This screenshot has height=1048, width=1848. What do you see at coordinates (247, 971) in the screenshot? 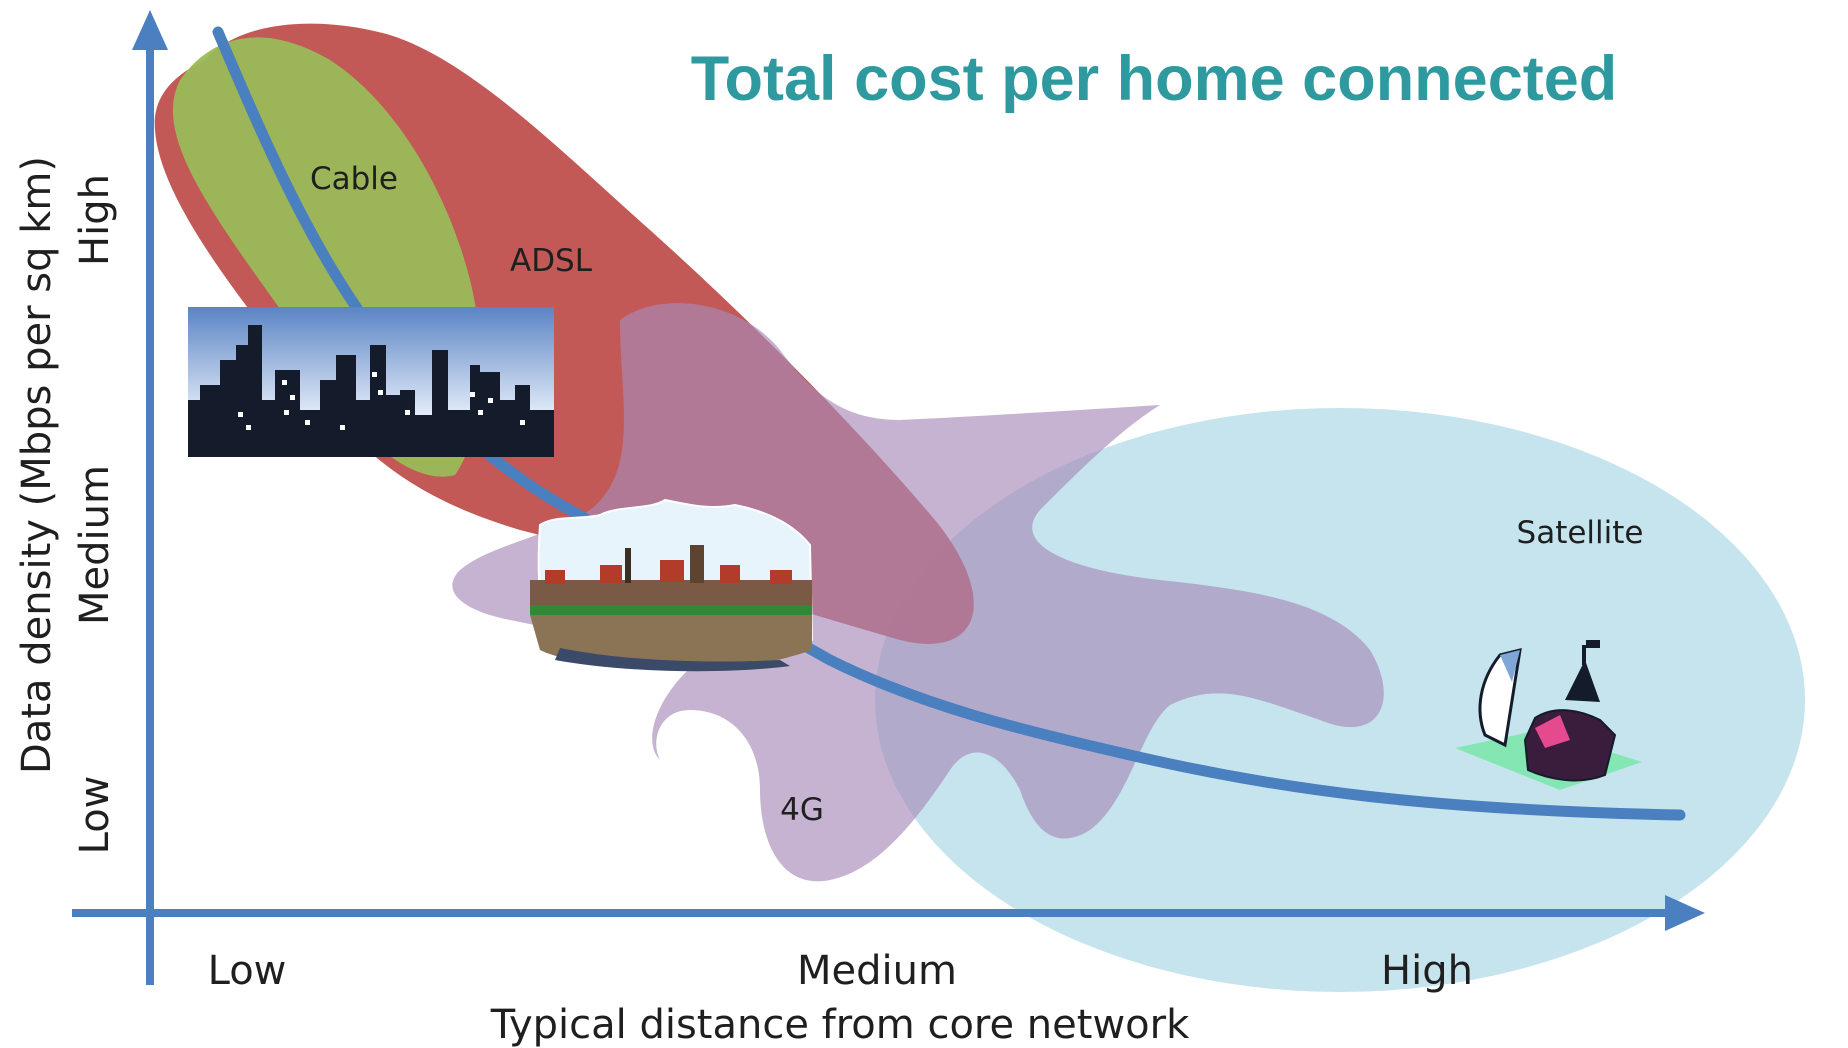
I see `x-tick-low: Low` at bounding box center [247, 971].